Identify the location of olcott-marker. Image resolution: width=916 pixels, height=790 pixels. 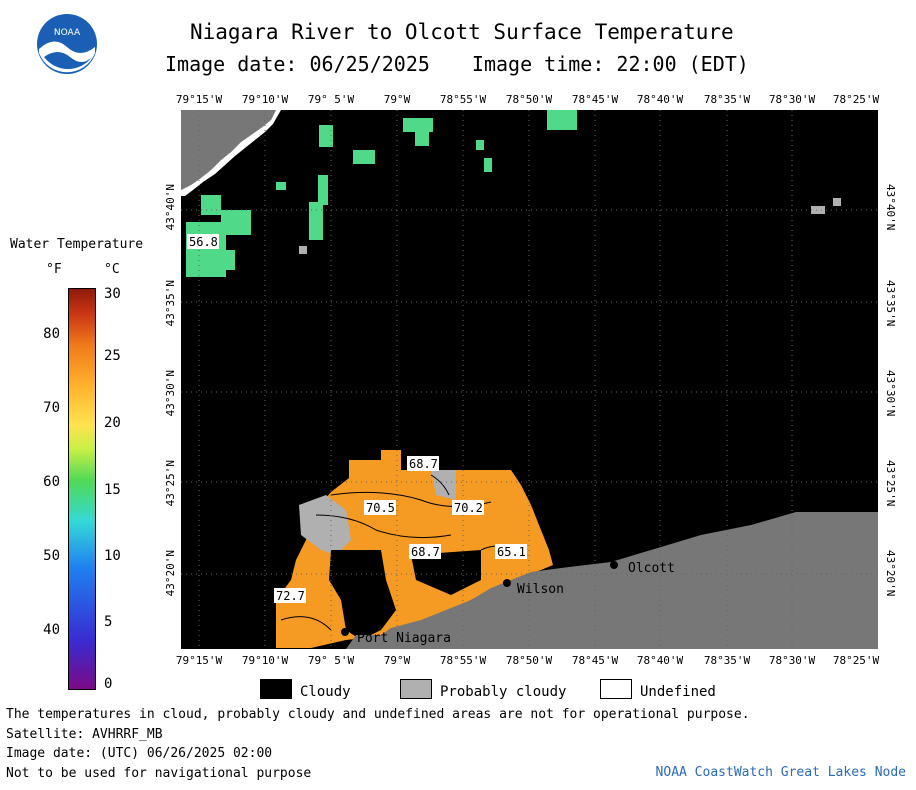
(614, 565).